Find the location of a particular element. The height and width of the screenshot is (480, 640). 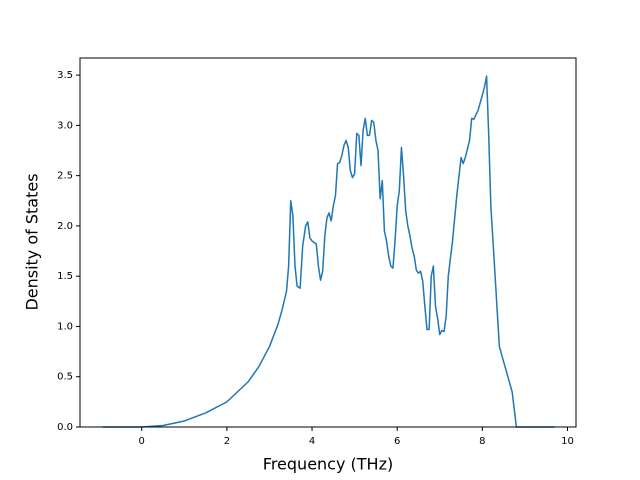

y-tick-label: 3.5 is located at coordinates (65, 75).